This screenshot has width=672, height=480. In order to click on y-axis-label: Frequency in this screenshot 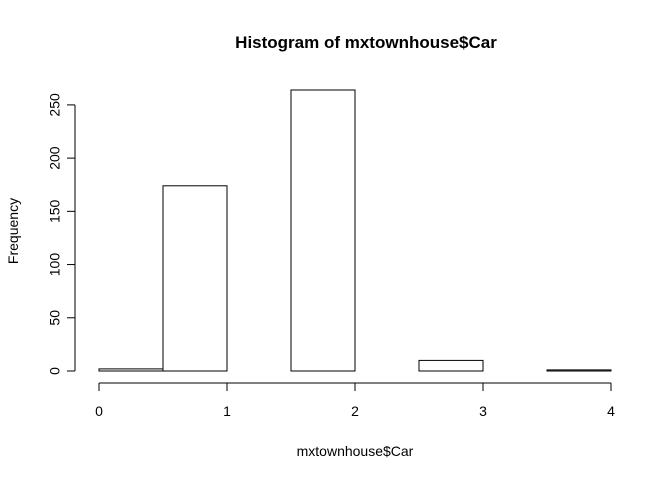, I will do `click(13, 231)`.